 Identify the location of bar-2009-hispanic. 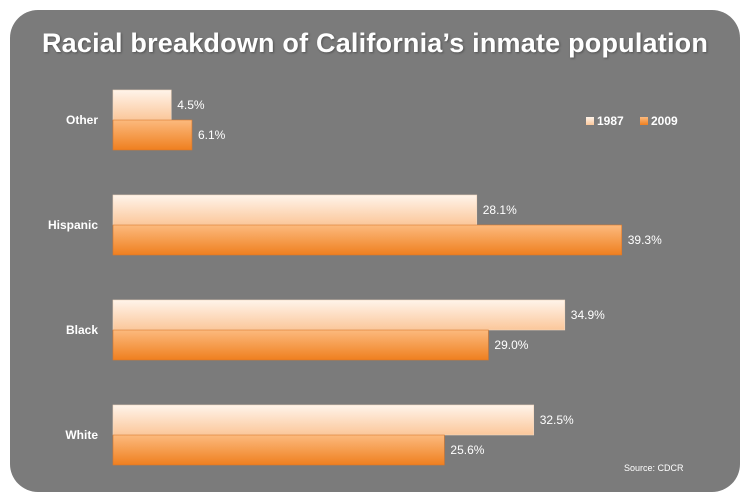
(367, 240).